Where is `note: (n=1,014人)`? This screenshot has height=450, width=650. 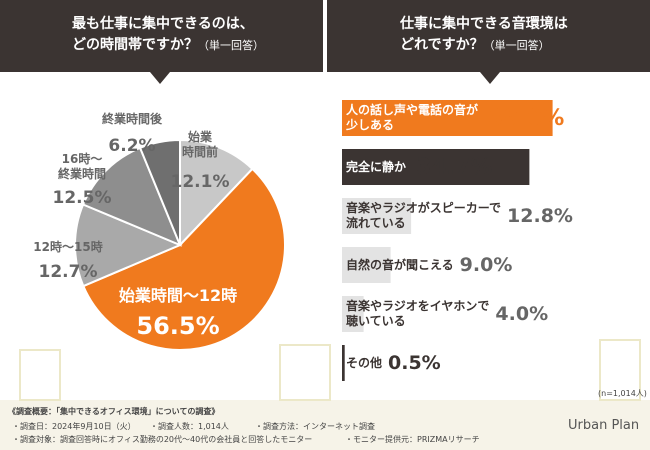
note: (n=1,014人) is located at coordinates (622, 393).